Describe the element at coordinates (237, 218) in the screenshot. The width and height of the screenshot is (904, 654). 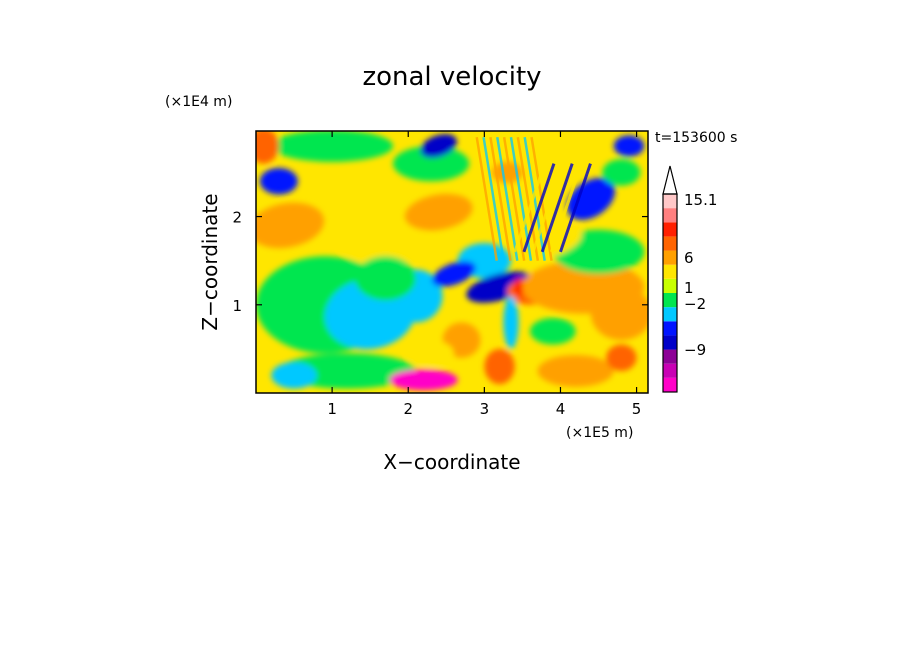
I see `y-tick-label: 2` at that location.